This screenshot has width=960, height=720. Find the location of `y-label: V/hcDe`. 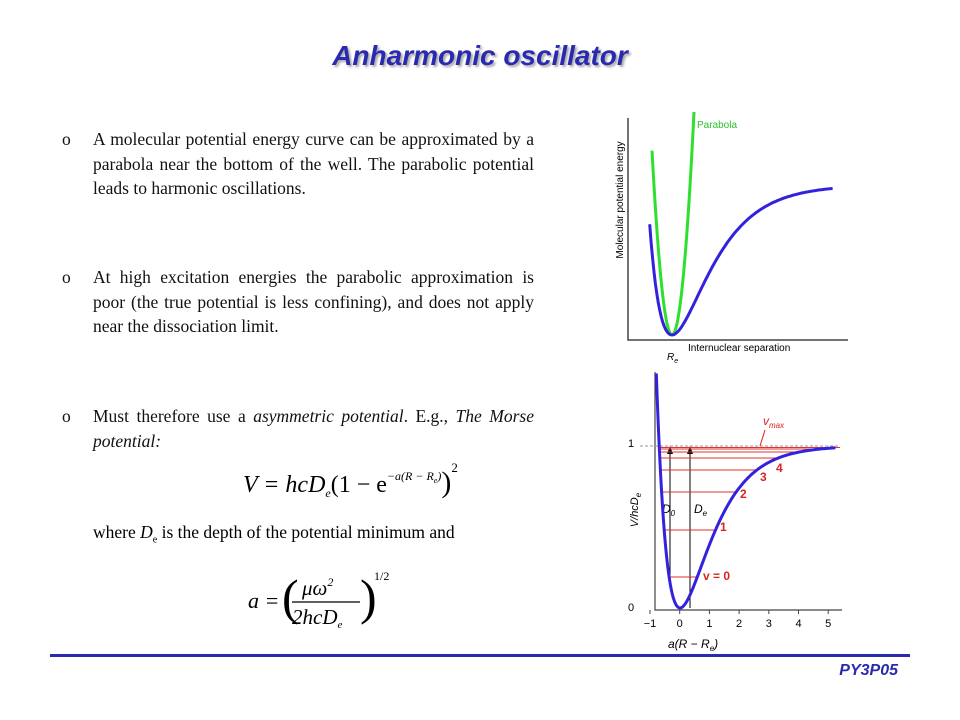

y-label: V/hcDe is located at coordinates (636, 509).